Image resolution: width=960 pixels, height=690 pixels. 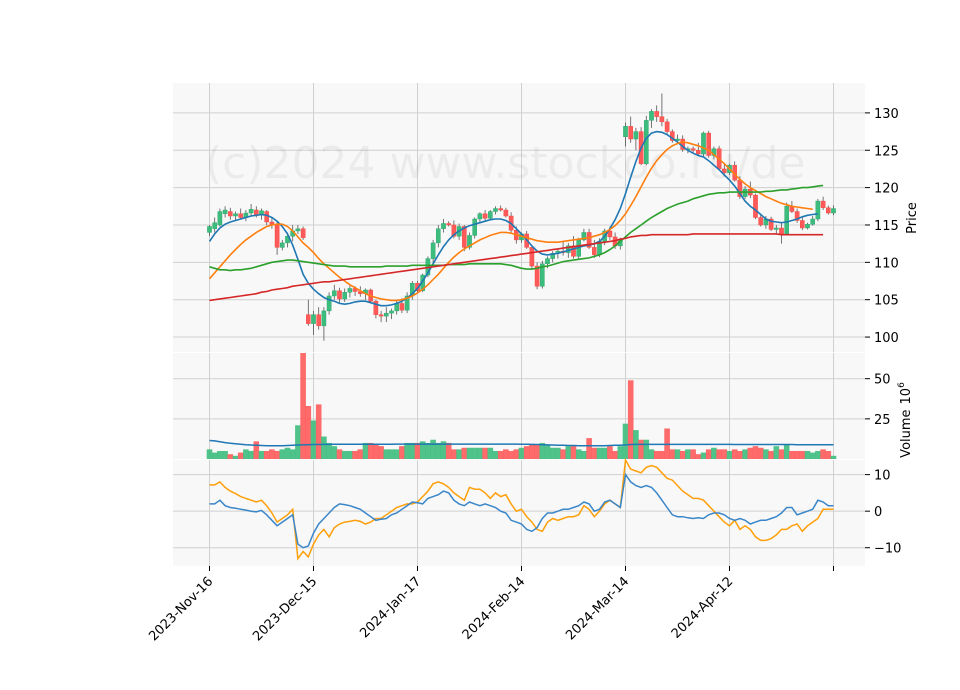 I want to click on watermark: (c)2024 www.stockoo.ru/de, so click(x=505, y=163).